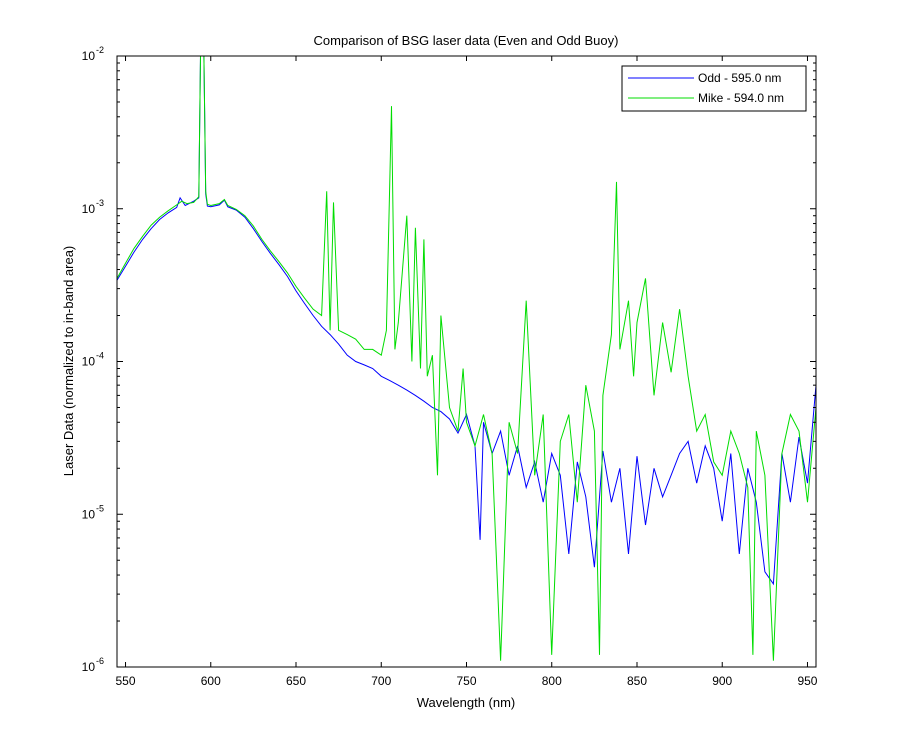 This screenshot has height=750, width=900. Describe the element at coordinates (100, 203) in the screenshot. I see `y-tick-exponent: -3` at that location.